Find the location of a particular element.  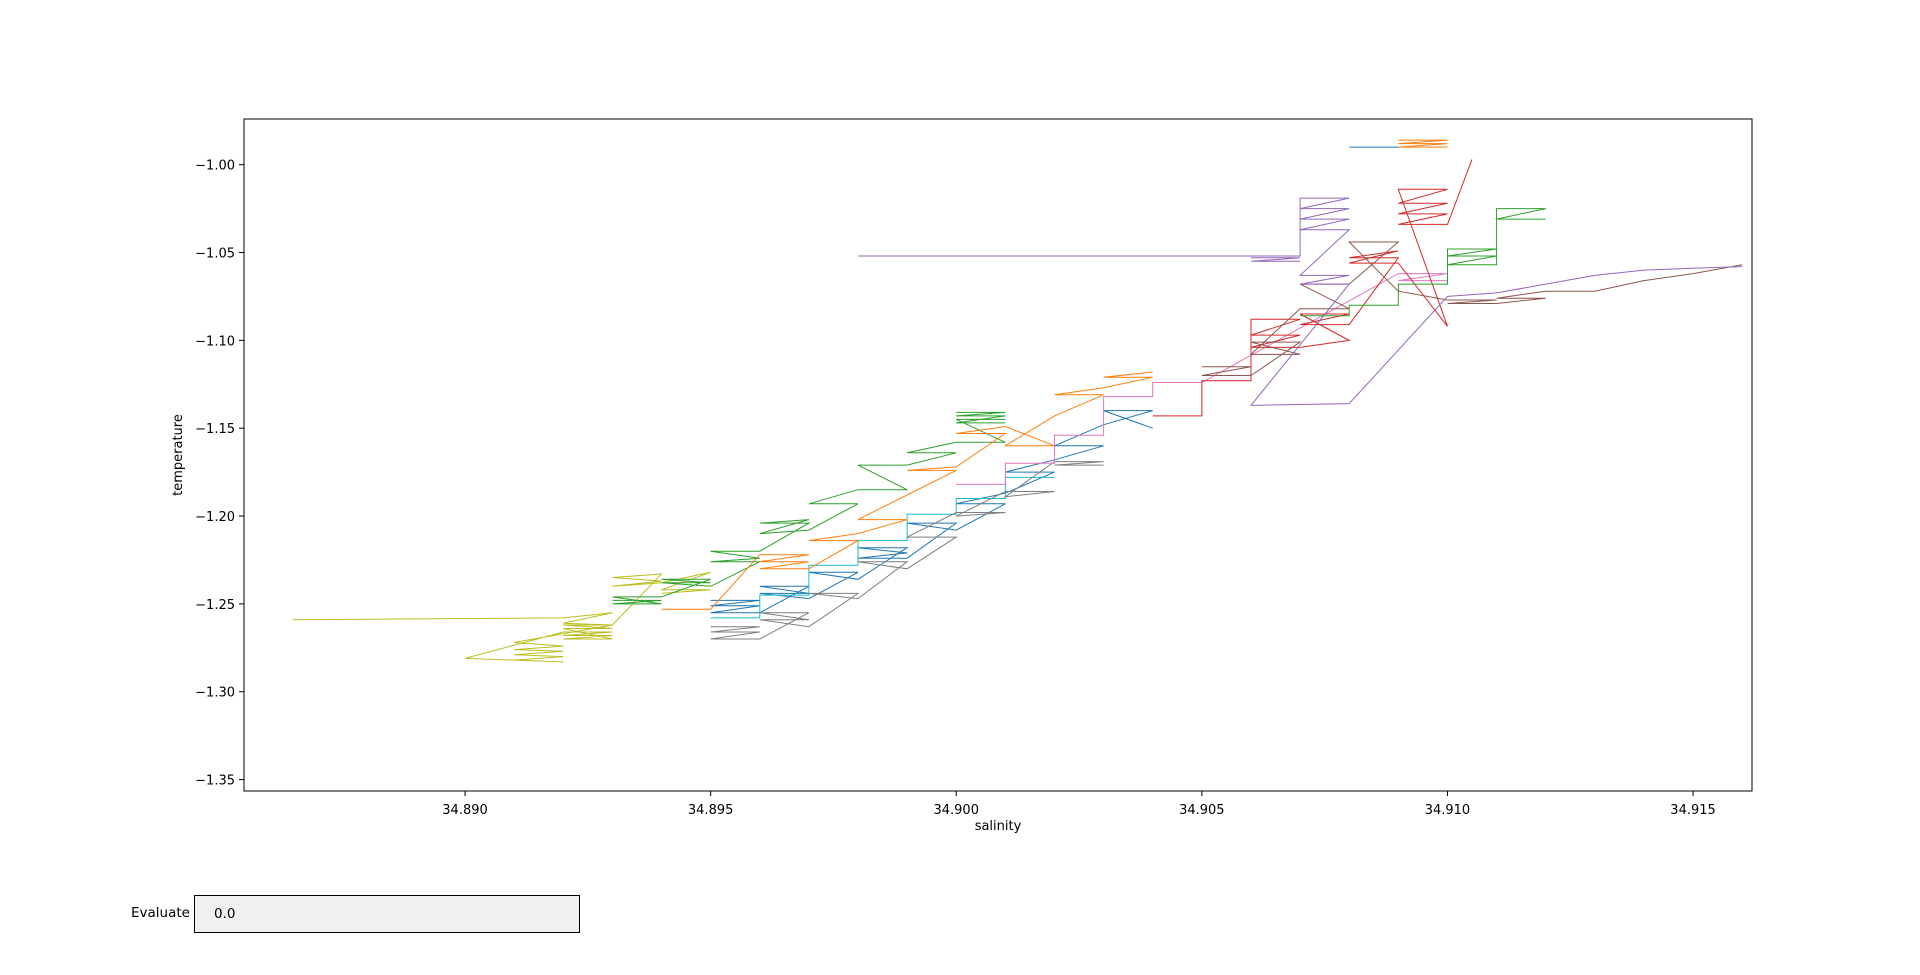

x-tick-label: 34.900 is located at coordinates (956, 810).